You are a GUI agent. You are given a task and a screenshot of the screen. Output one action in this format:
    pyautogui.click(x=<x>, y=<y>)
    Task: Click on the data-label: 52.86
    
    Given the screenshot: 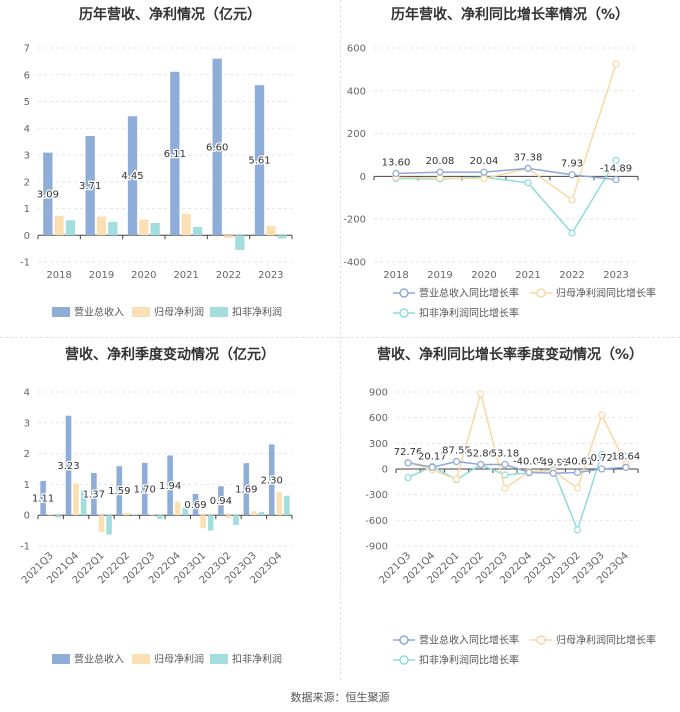 What is the action you would take?
    pyautogui.click(x=480, y=453)
    